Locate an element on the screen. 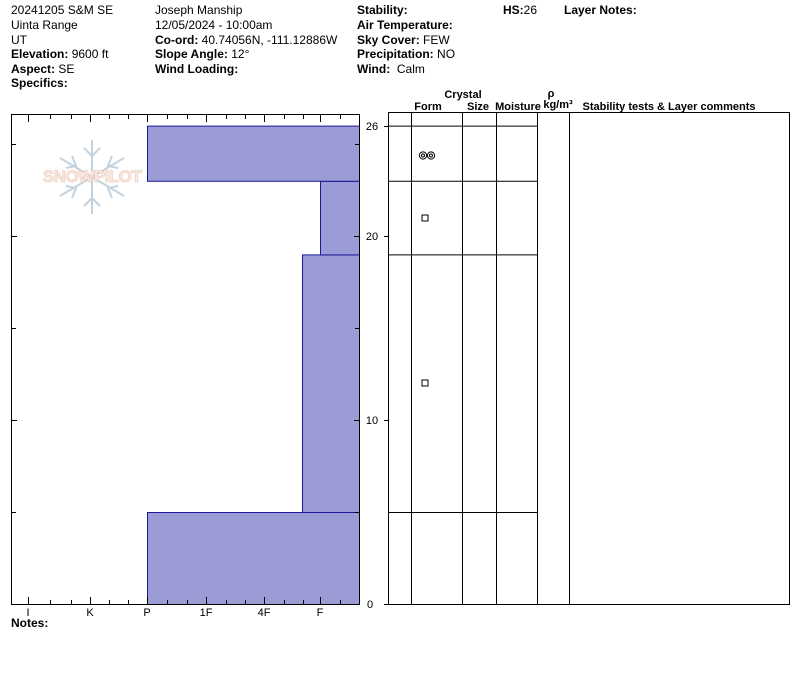 Image resolution: width=800 pixels, height=676 pixels. comments-header: Stability tests & Layer comments is located at coordinates (668, 107).